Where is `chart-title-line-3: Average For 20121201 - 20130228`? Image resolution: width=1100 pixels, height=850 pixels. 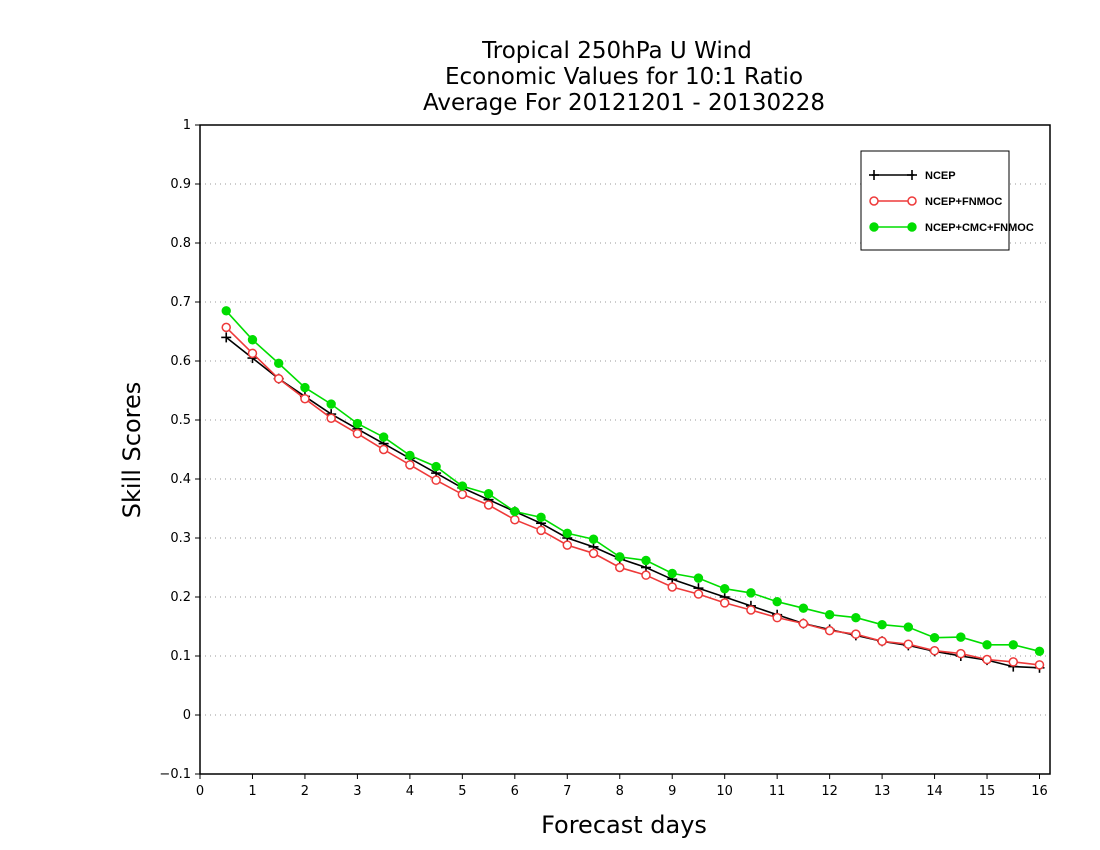
chart-title-line-3: Average For 20121201 - 20130228 is located at coordinates (624, 103).